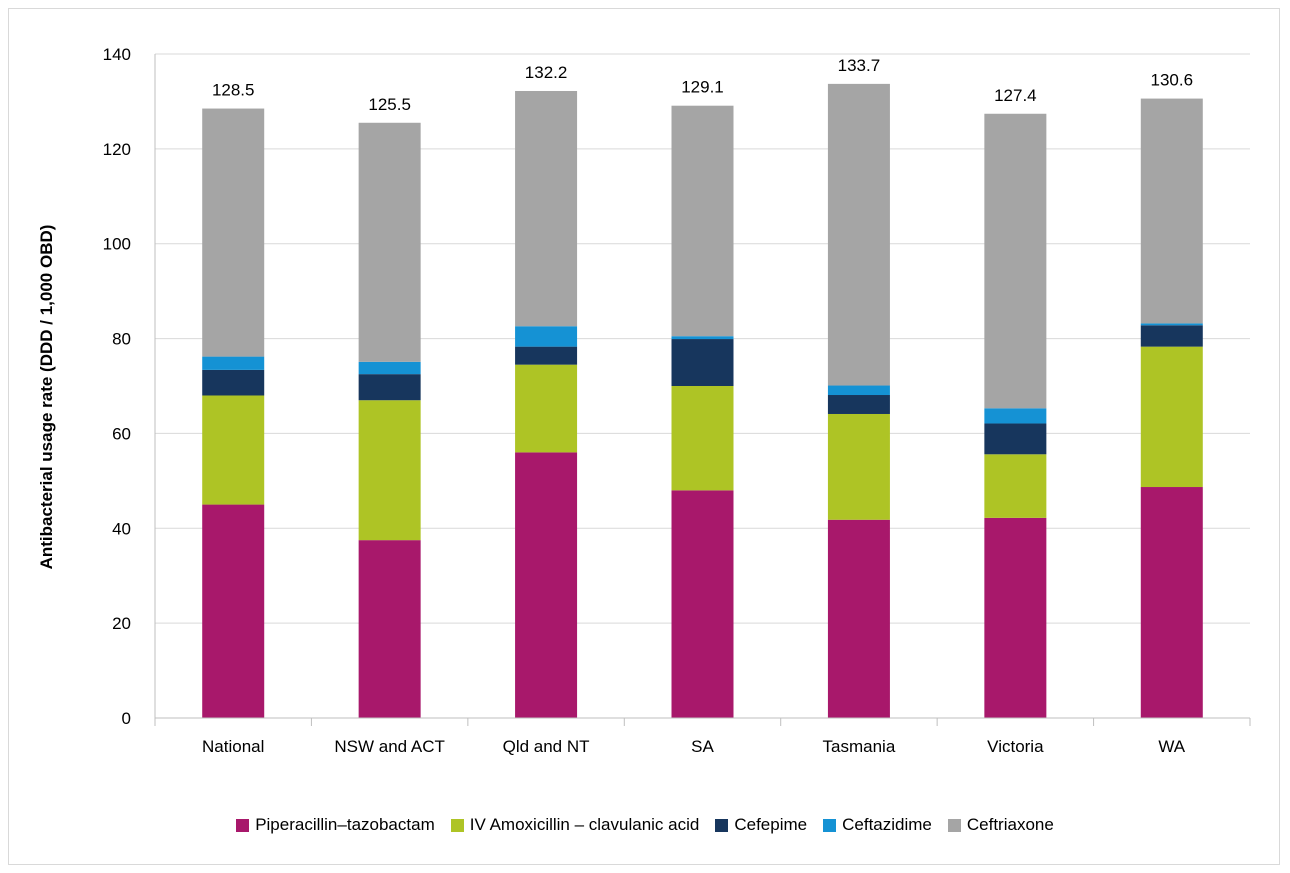 The height and width of the screenshot is (873, 1290). What do you see at coordinates (117, 244) in the screenshot?
I see `y-tick-label: 100` at bounding box center [117, 244].